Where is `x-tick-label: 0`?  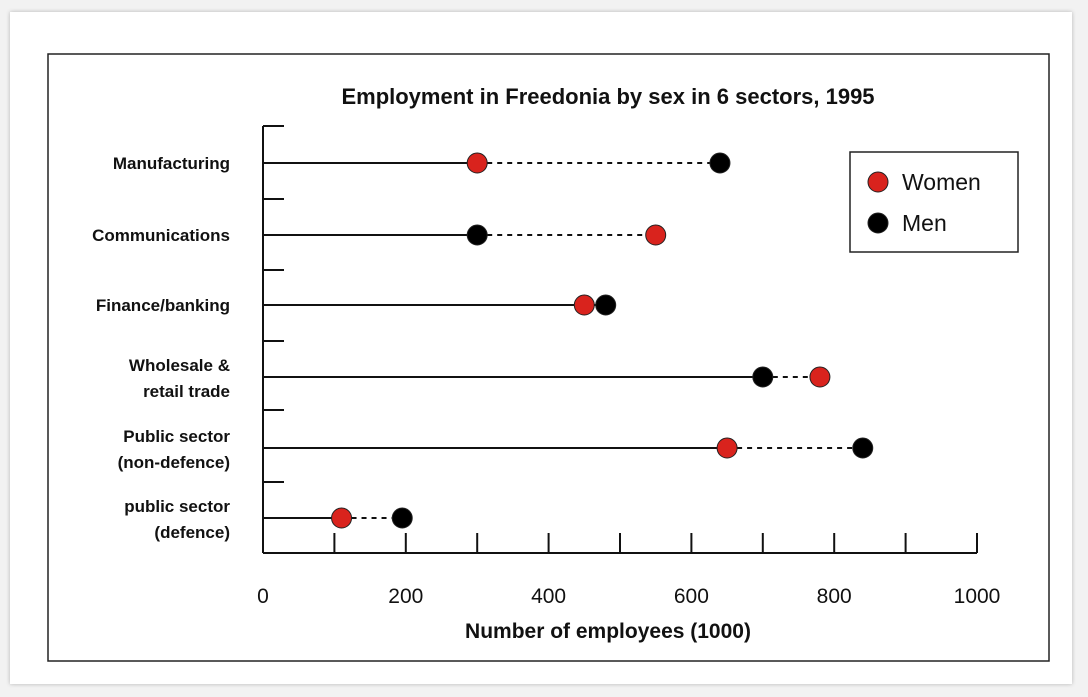 x-tick-label: 0 is located at coordinates (263, 596).